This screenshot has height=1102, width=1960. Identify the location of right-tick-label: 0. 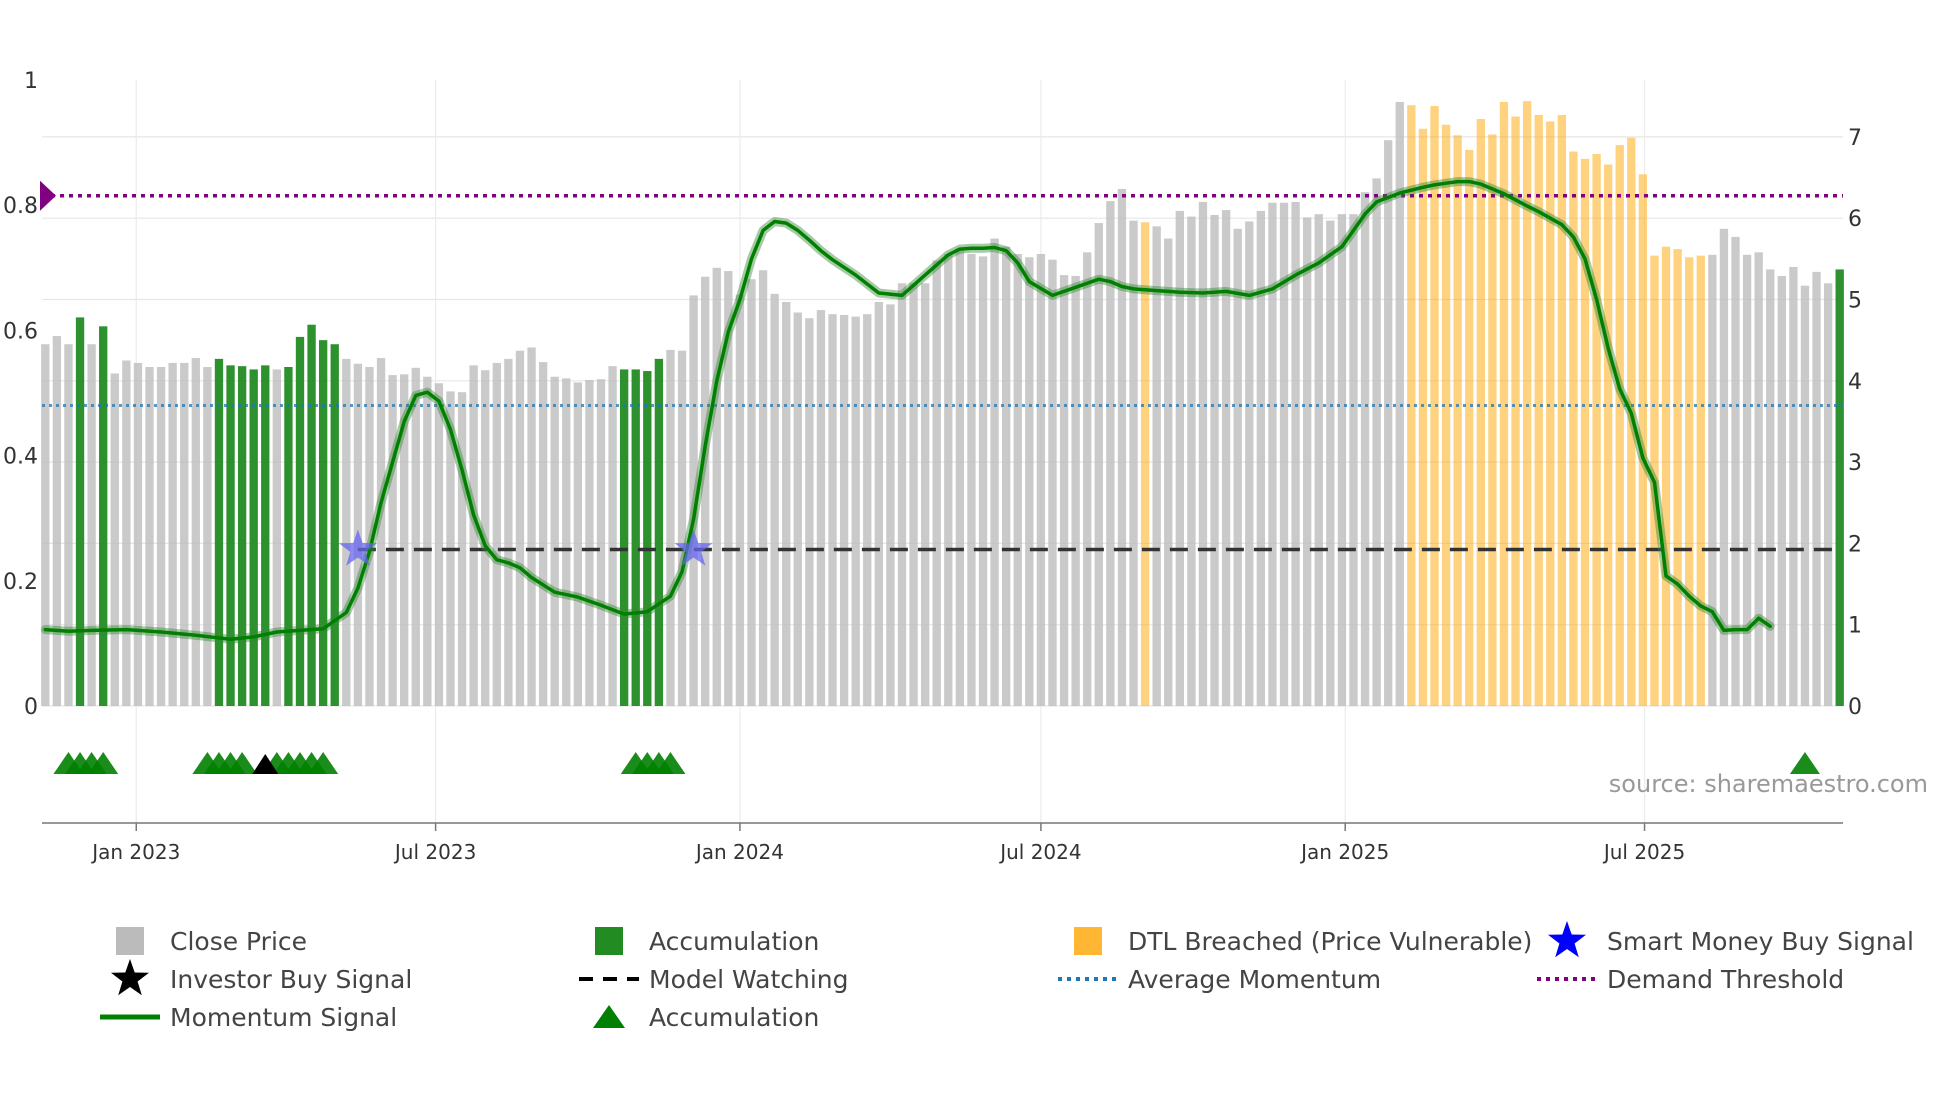
(1855, 707).